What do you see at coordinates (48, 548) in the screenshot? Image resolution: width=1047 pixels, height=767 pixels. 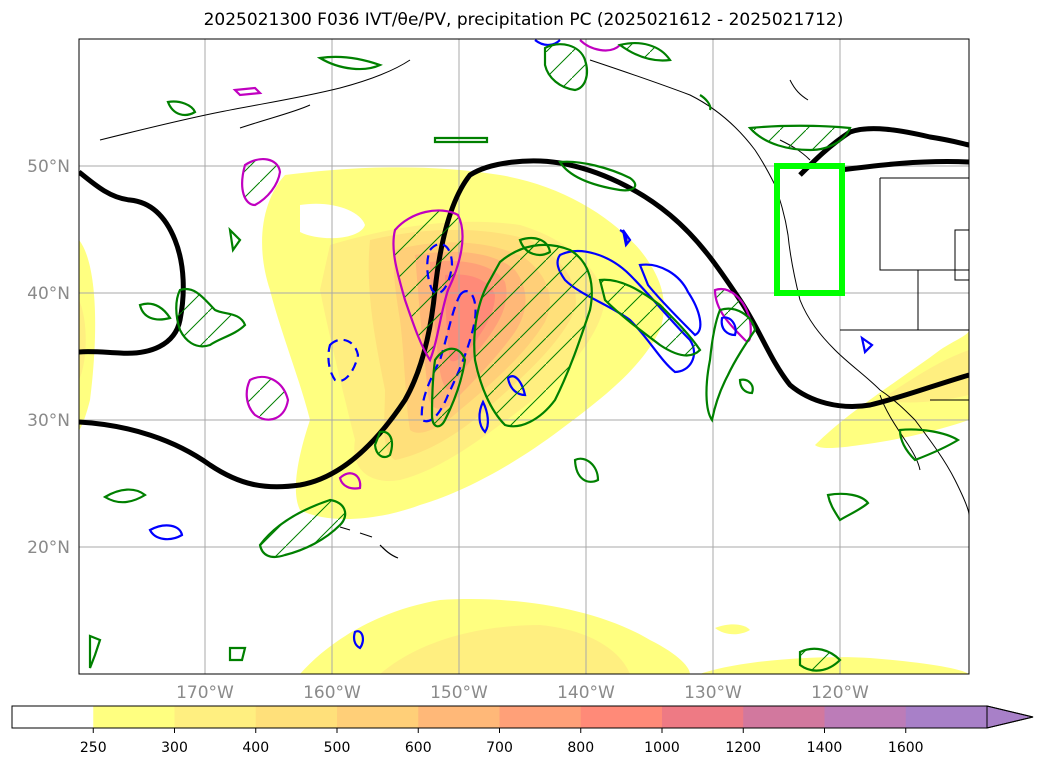 I see `lat-label-20n: 20°N` at bounding box center [48, 548].